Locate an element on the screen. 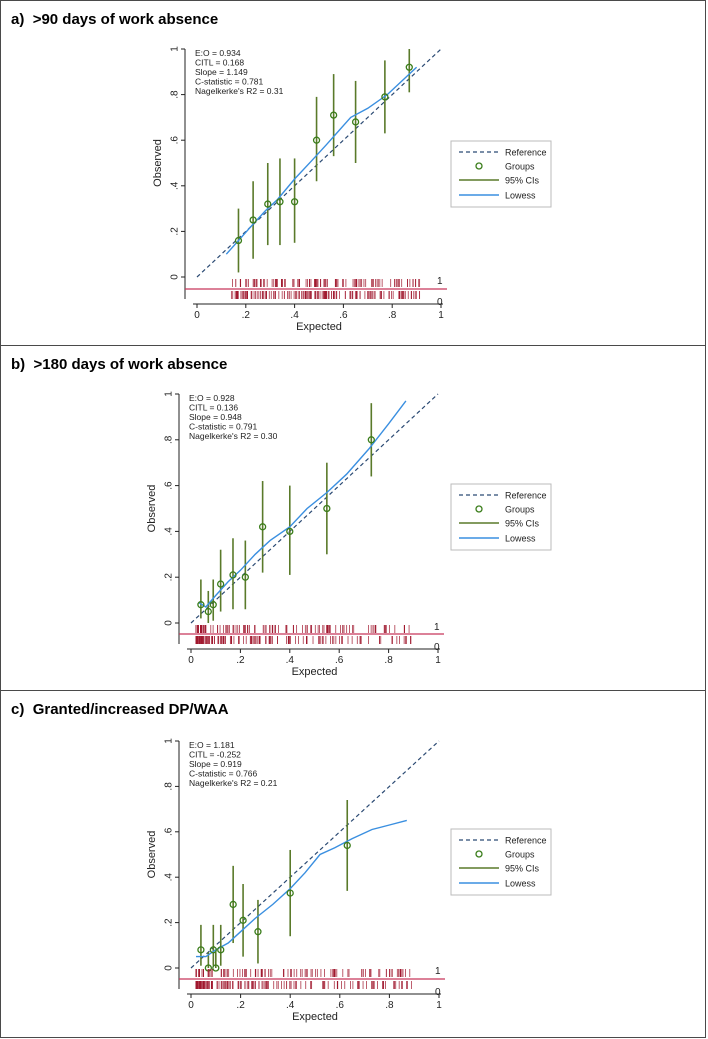  stats-line: Nagelkerke's R2 = 0.21 is located at coordinates (233, 783).